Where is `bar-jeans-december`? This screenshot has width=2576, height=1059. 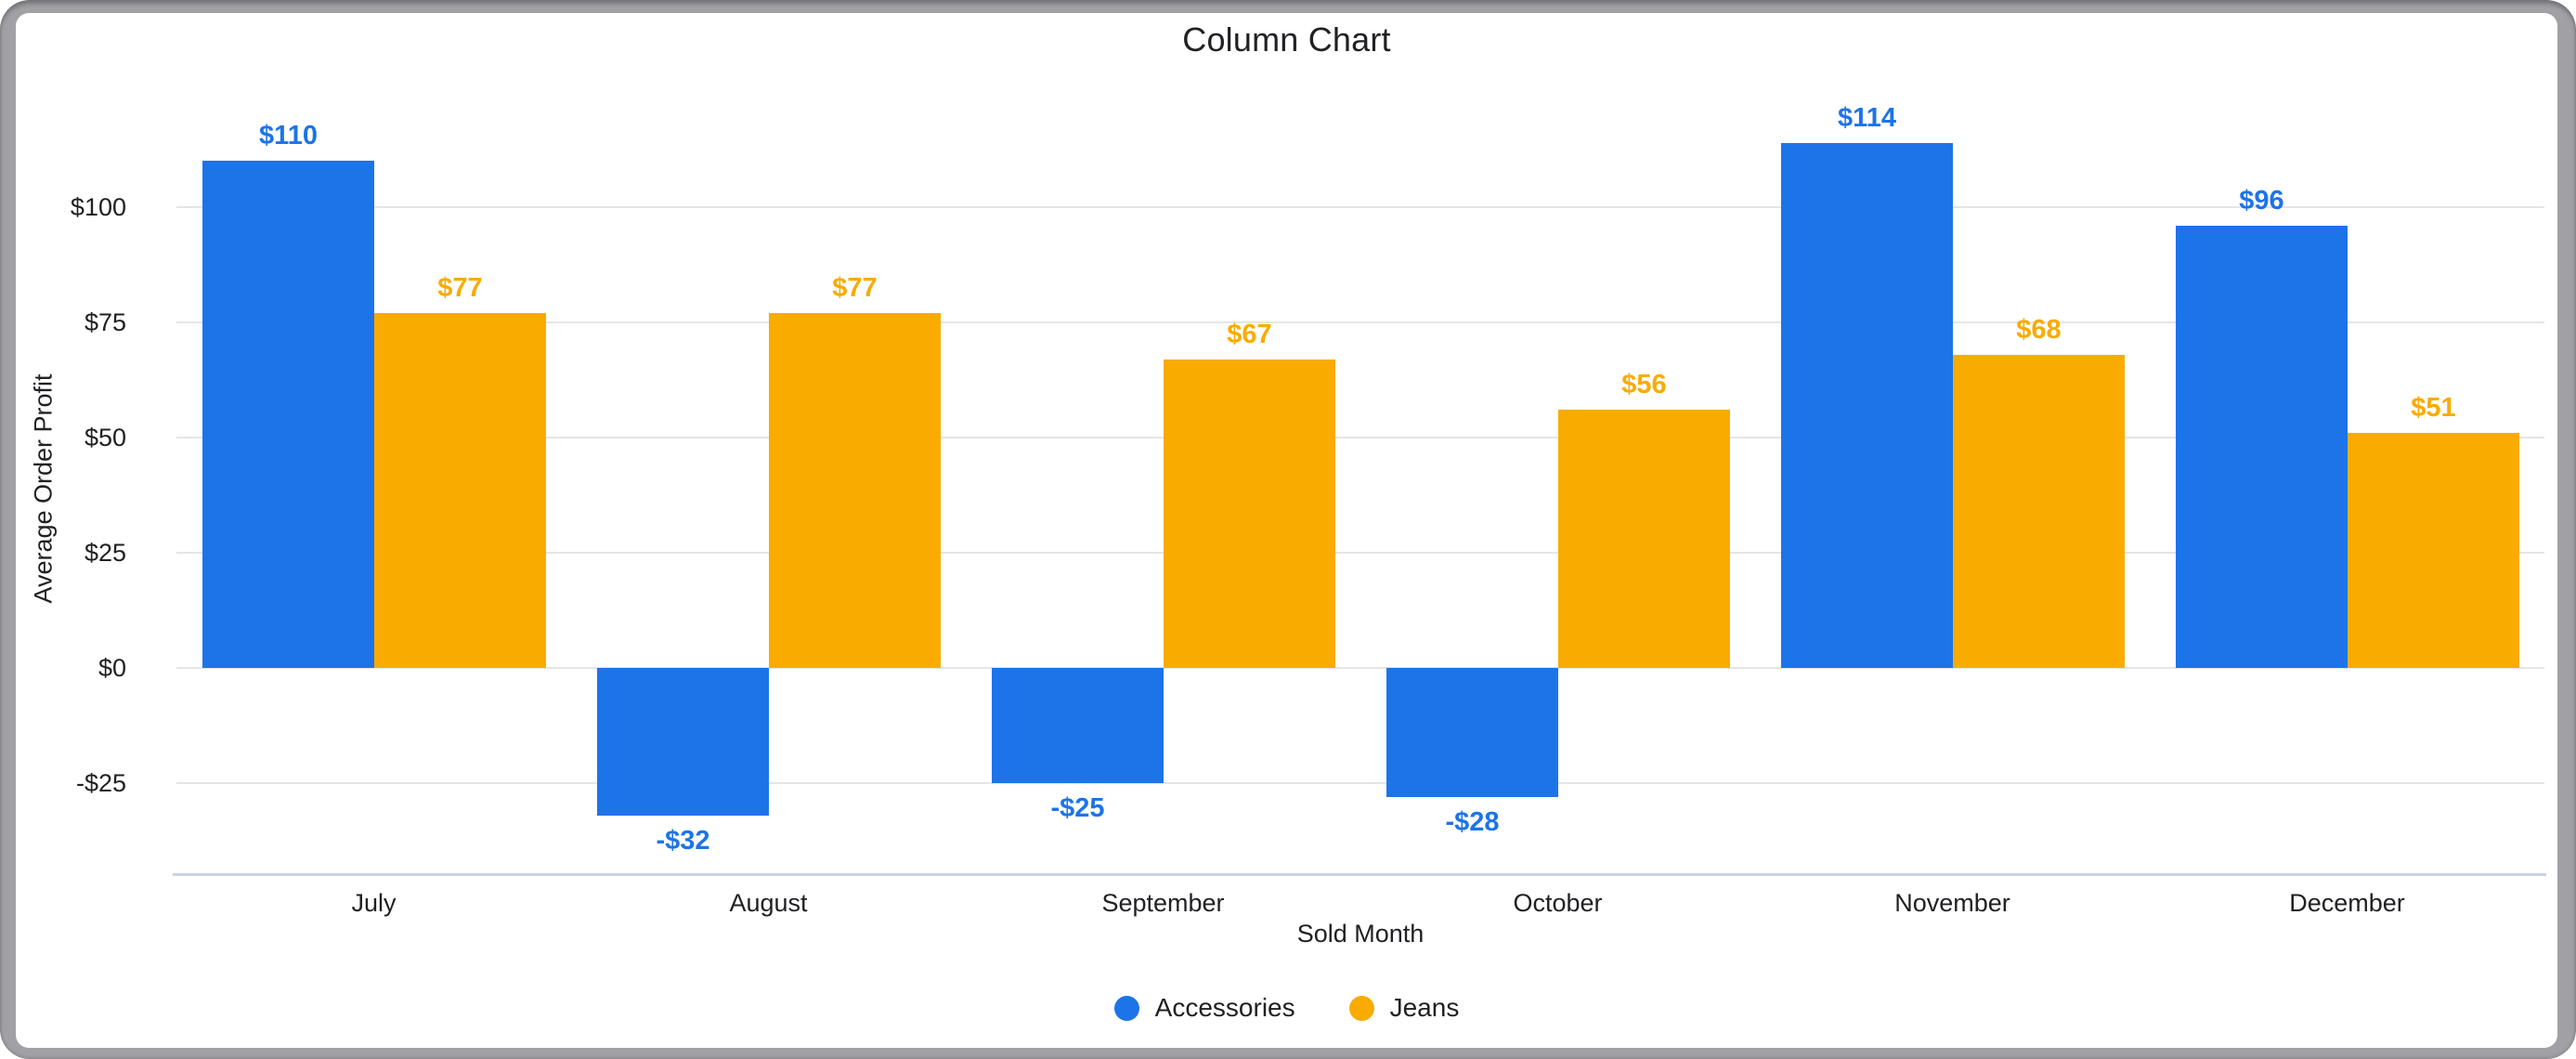 bar-jeans-december is located at coordinates (2433, 550).